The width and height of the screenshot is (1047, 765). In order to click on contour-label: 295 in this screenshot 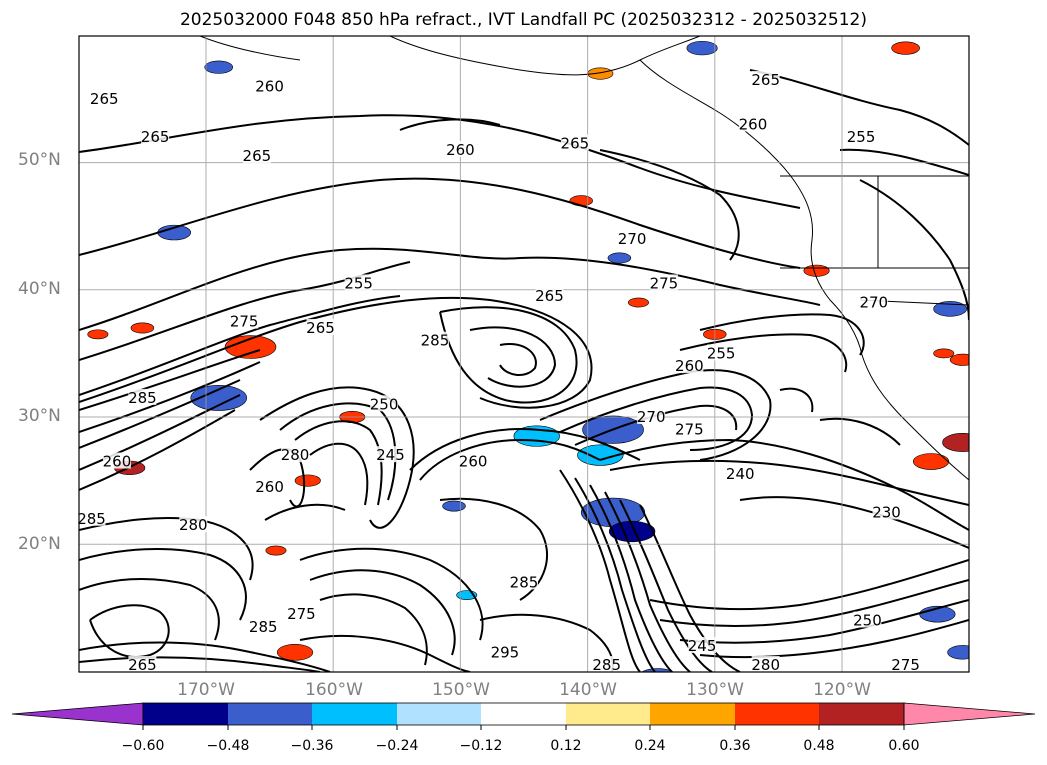, I will do `click(505, 652)`.